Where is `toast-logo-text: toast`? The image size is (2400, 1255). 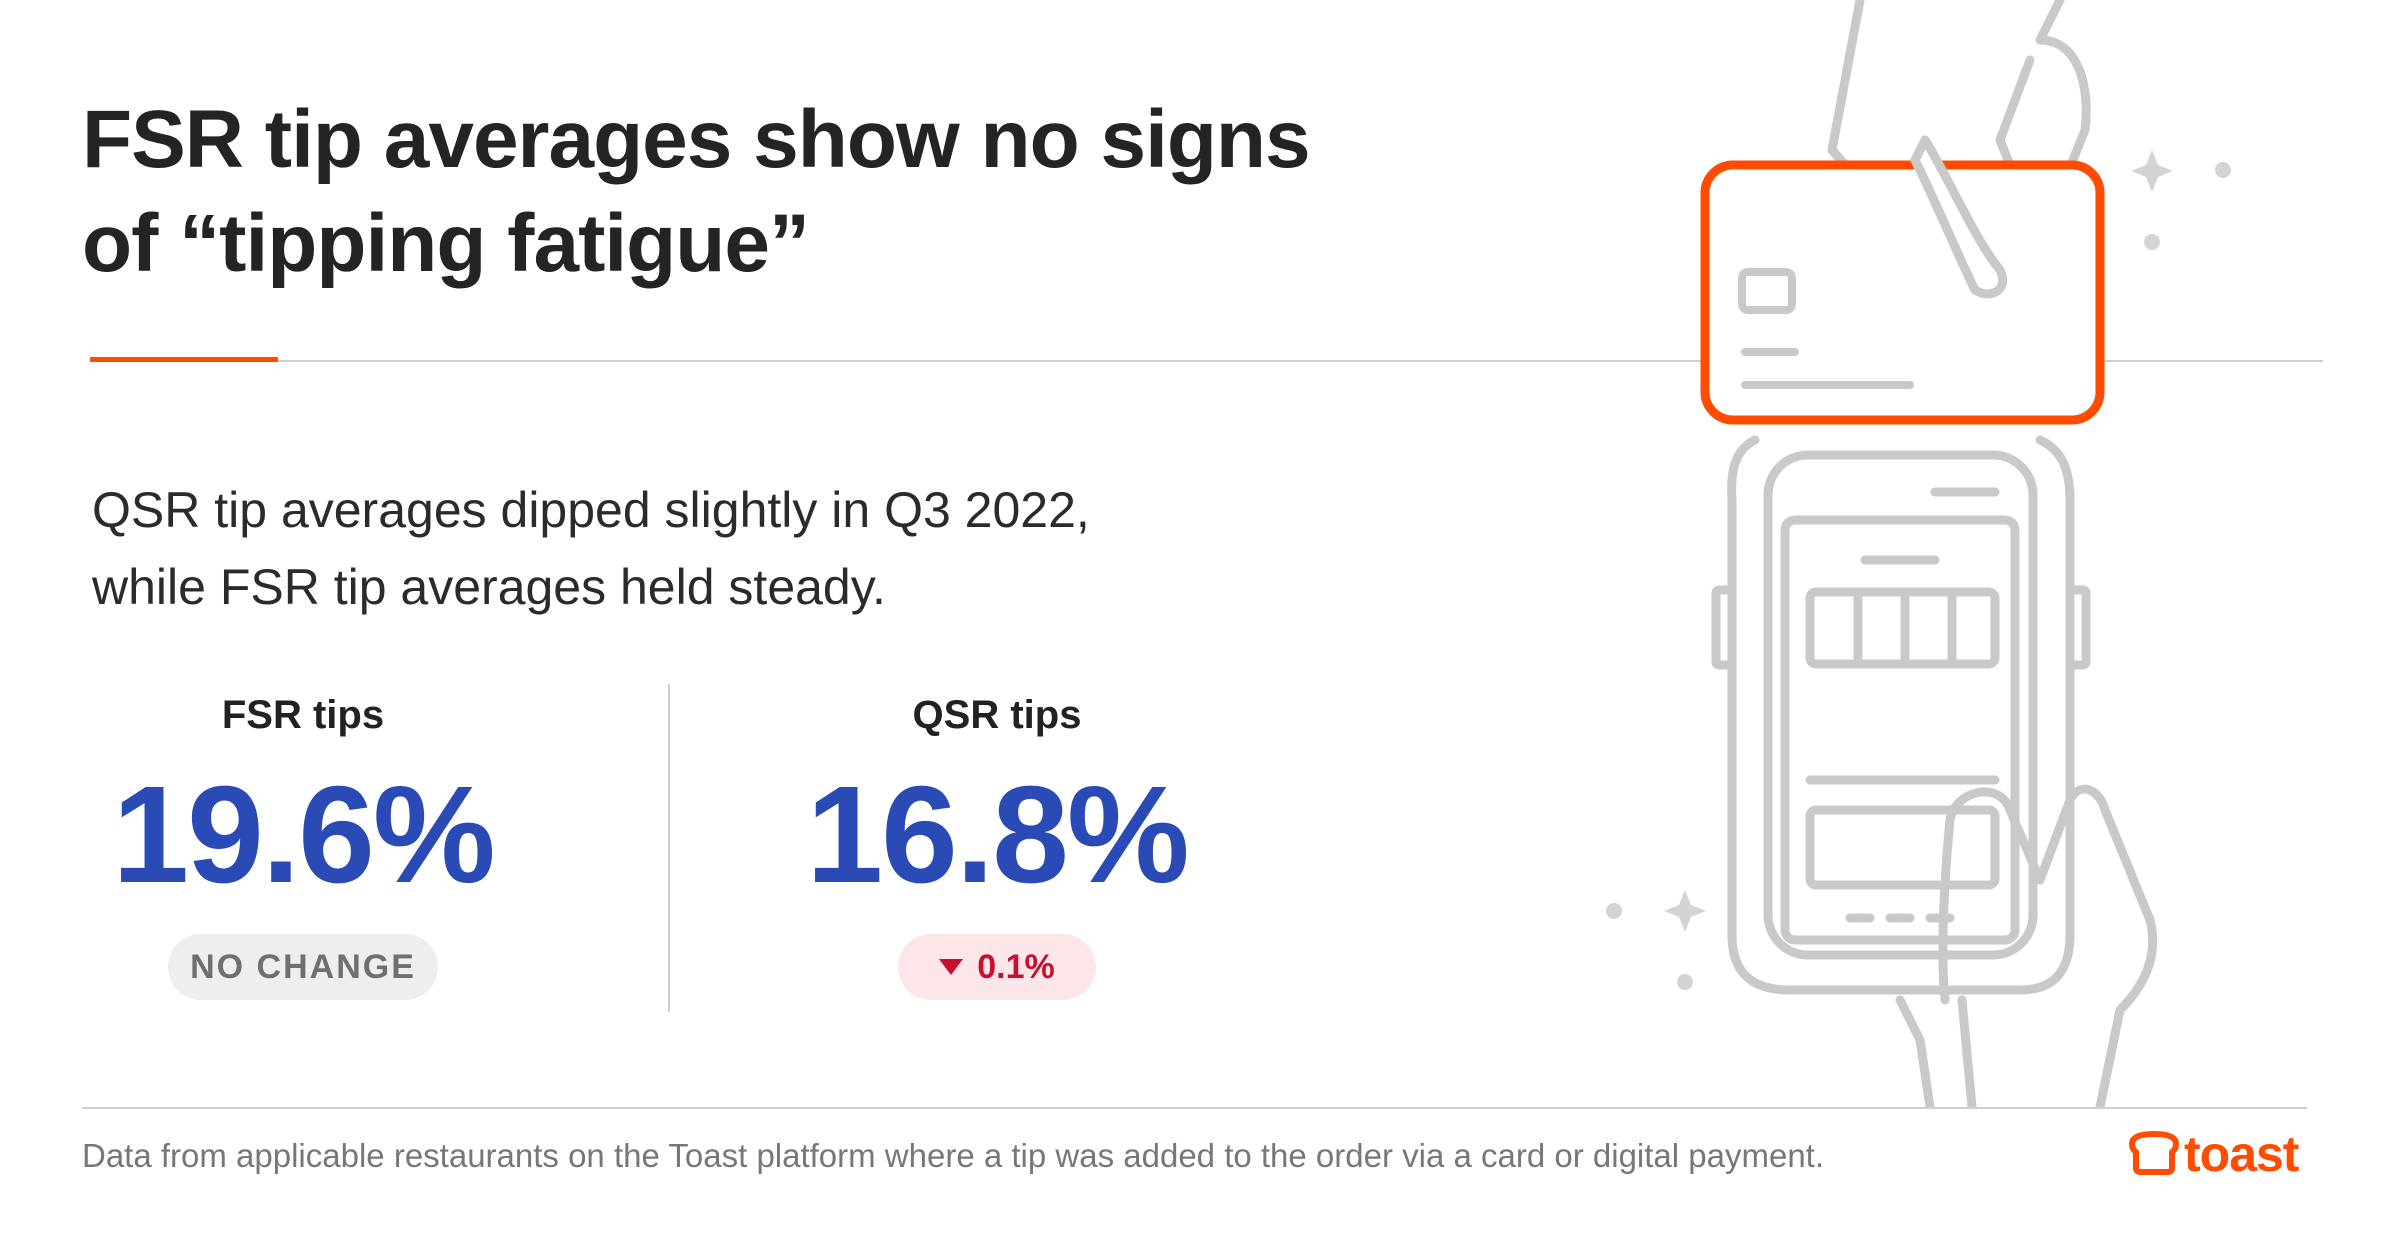
toast-logo-text: toast is located at coordinates (2241, 1154).